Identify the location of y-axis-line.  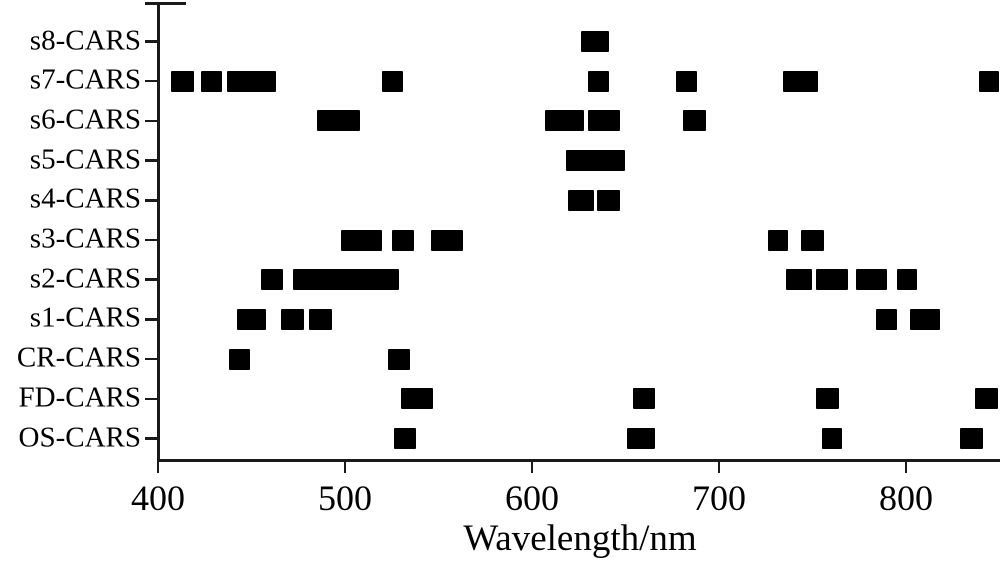
(158, 231).